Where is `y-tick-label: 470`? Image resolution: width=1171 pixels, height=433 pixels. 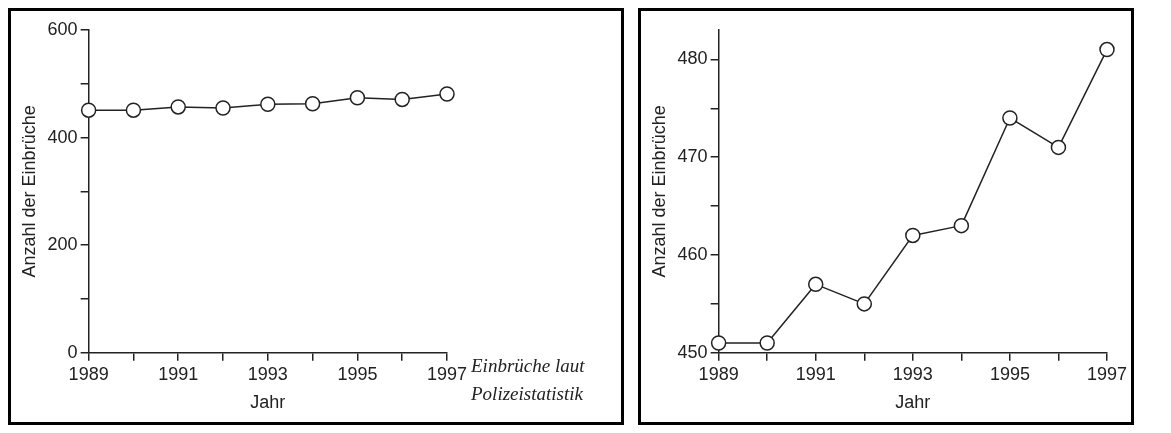 y-tick-label: 470 is located at coordinates (692, 156).